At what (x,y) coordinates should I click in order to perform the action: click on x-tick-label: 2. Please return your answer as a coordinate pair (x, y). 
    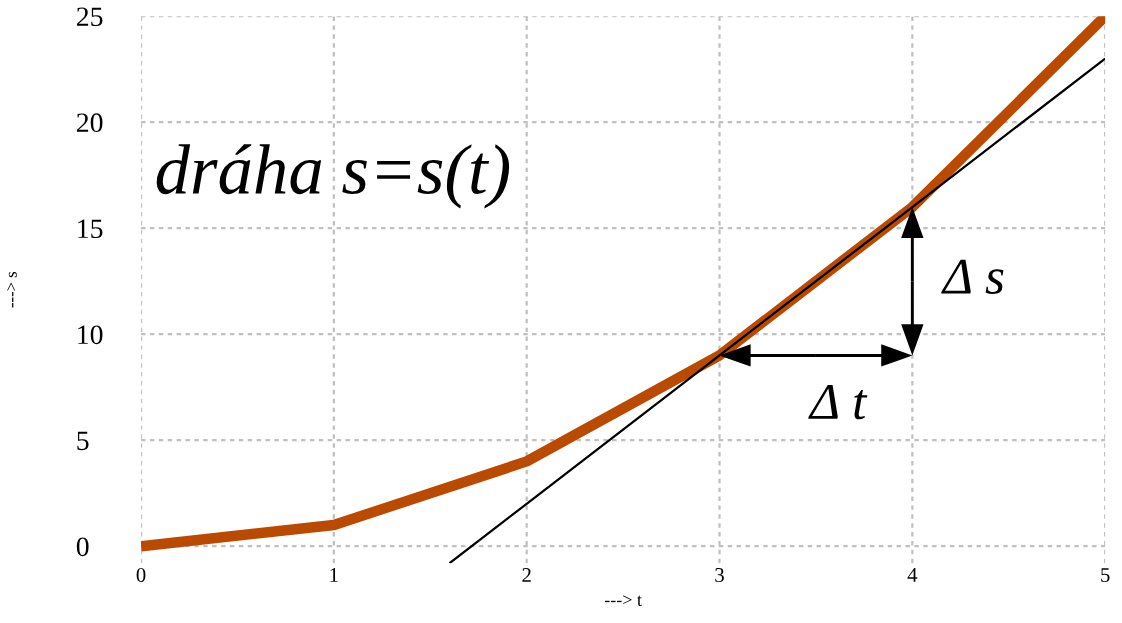
    Looking at the image, I should click on (526, 575).